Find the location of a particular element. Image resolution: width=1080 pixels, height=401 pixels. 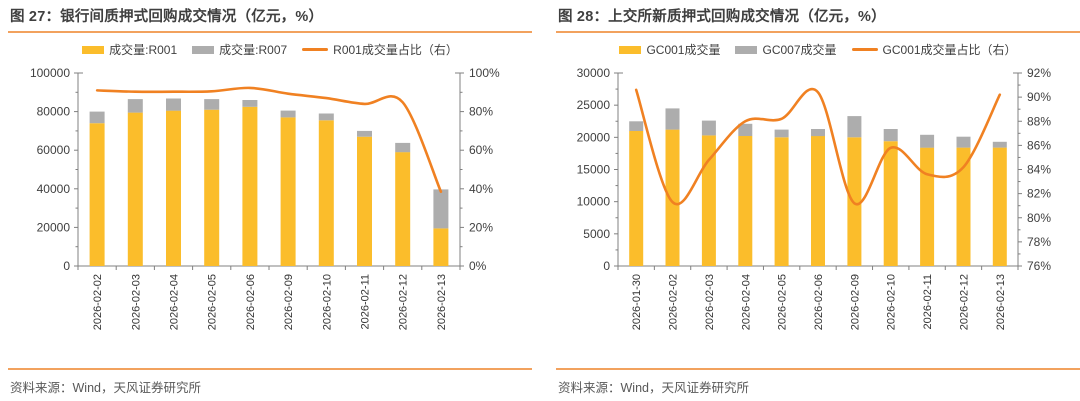

legend-item: GC007成交量 is located at coordinates (786, 49).